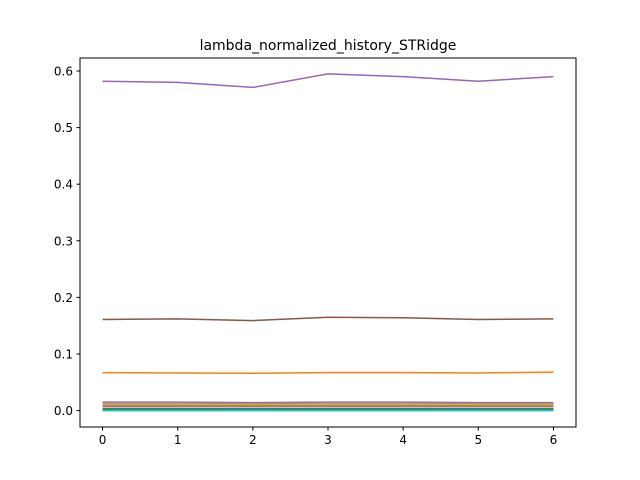  What do you see at coordinates (328, 440) in the screenshot?
I see `x-tick-label: 3` at bounding box center [328, 440].